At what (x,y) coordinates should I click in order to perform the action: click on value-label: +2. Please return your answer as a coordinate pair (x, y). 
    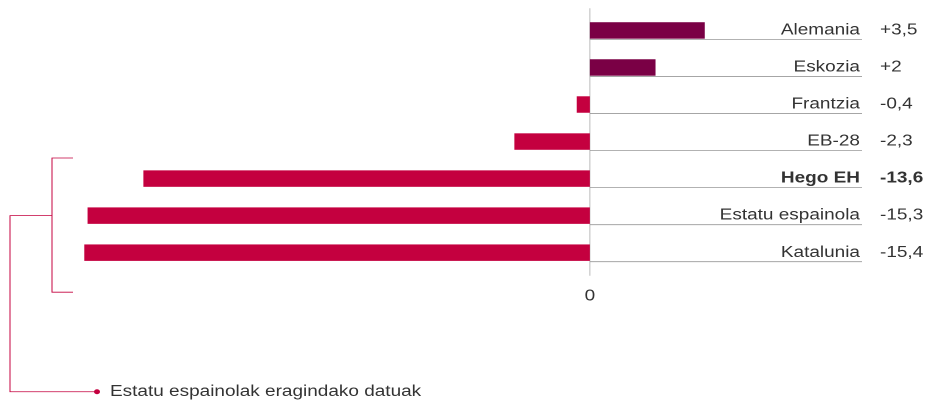
    Looking at the image, I should click on (891, 66).